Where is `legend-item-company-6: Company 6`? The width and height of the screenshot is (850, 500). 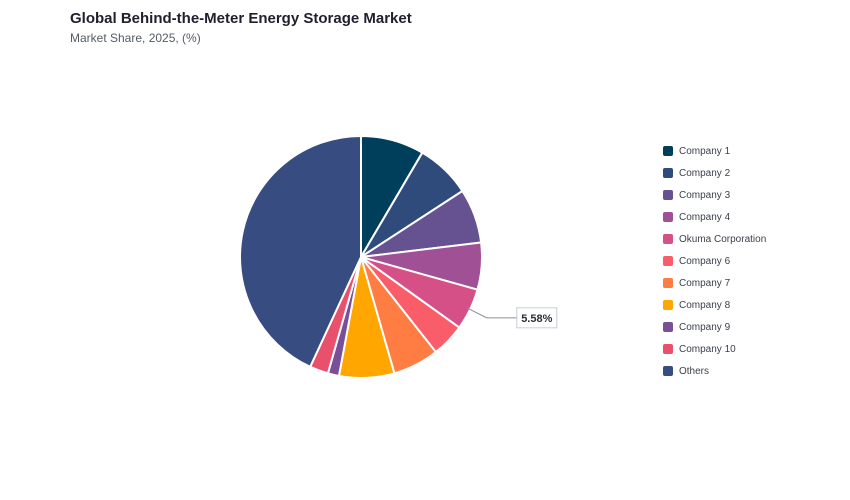 legend-item-company-6: Company 6 is located at coordinates (714, 261).